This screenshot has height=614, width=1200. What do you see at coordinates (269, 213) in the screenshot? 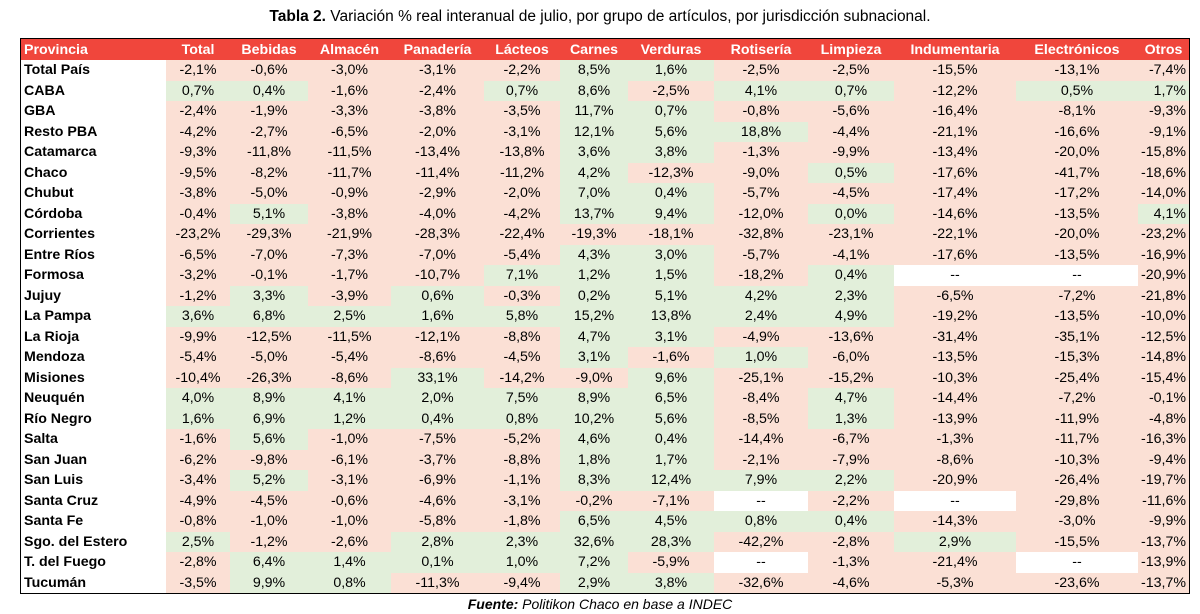
I see `value-cell: 5,1%` at bounding box center [269, 213].